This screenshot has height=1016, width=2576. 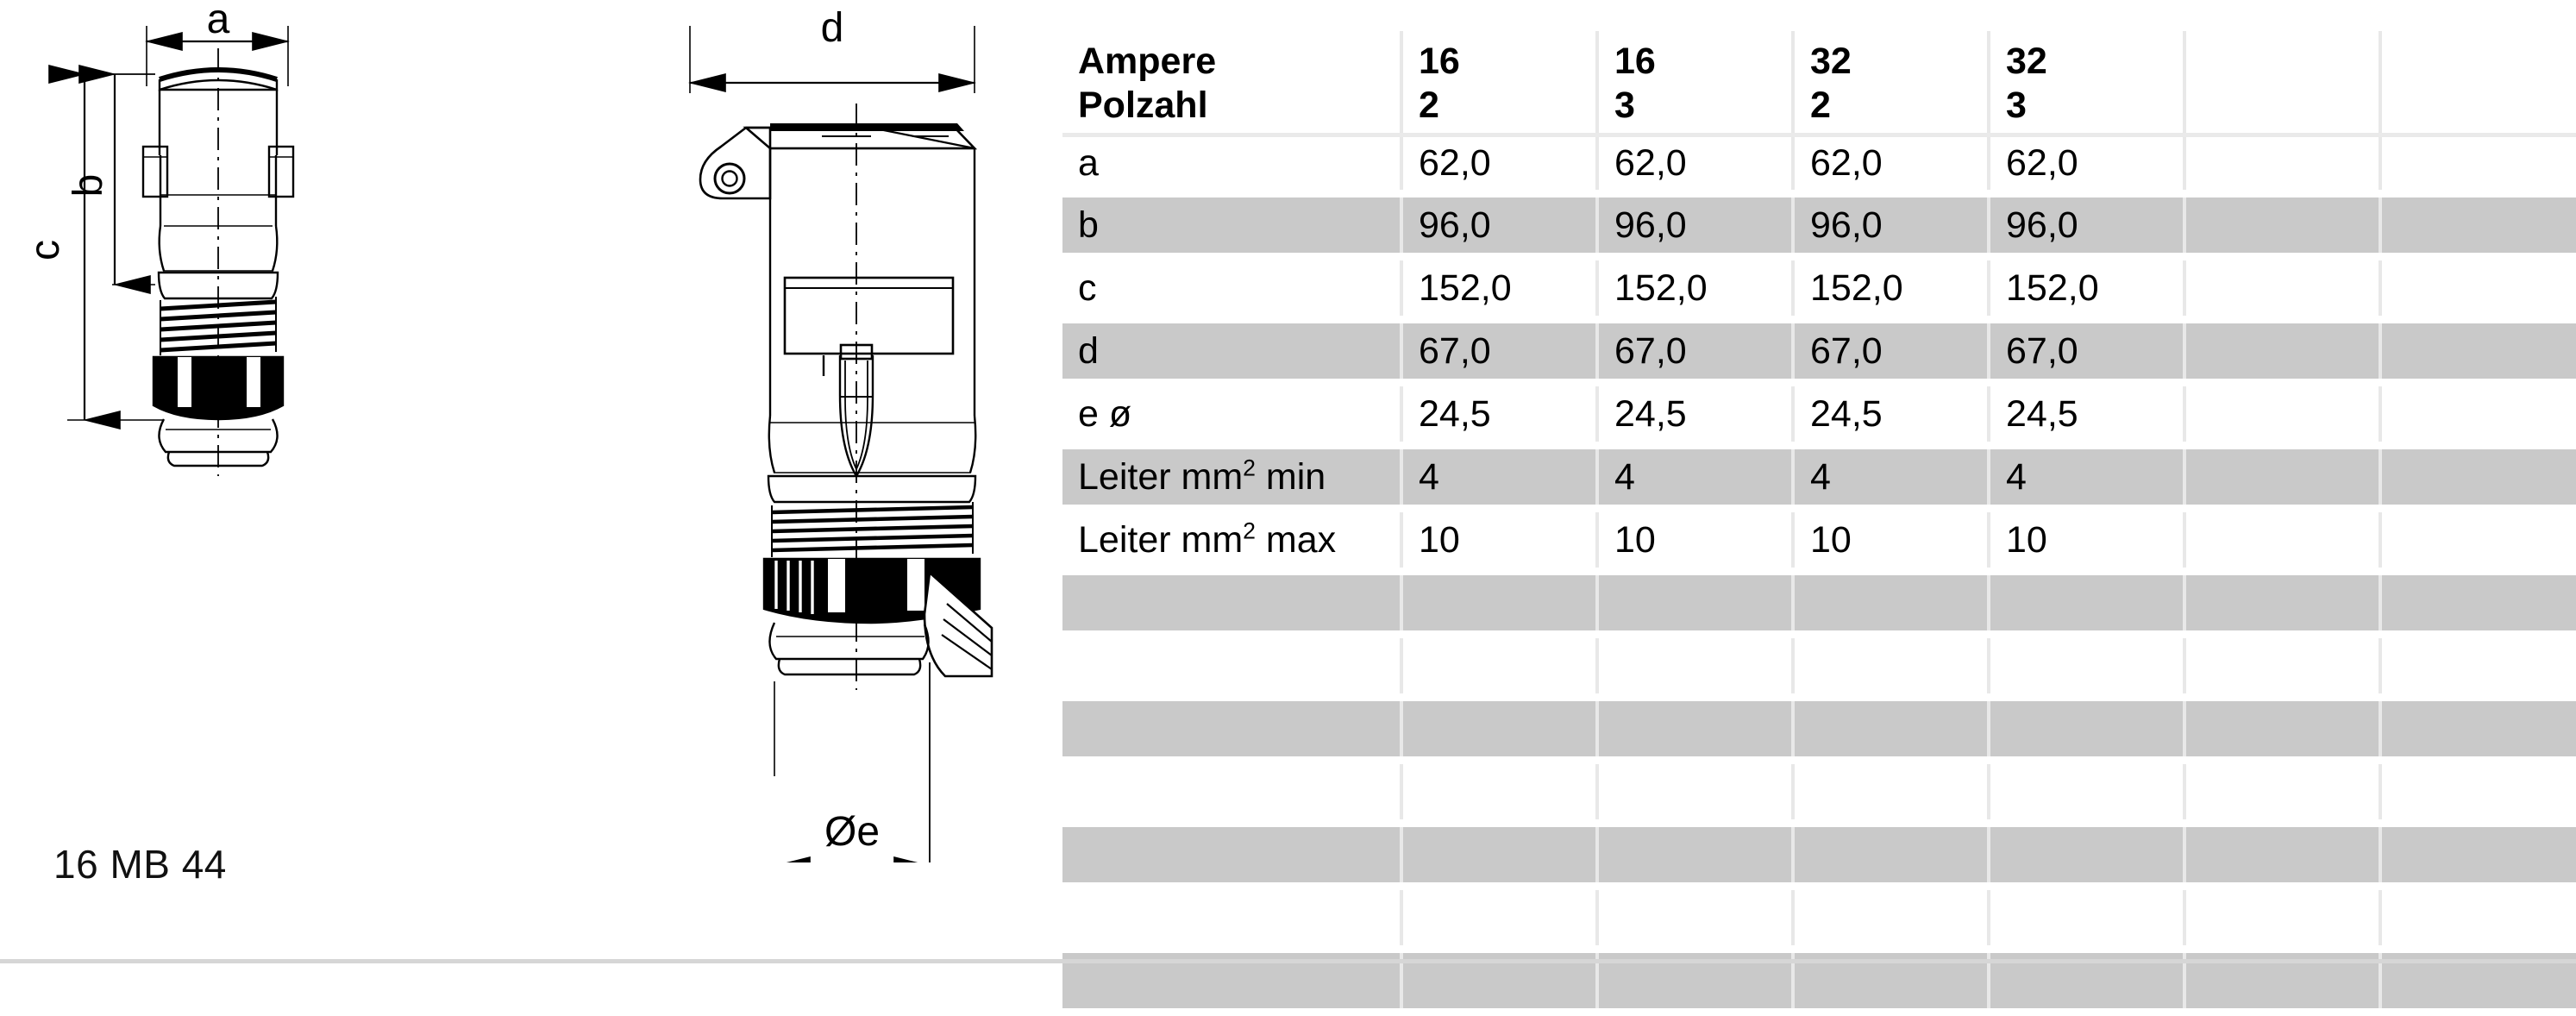 I want to click on dimension-label-b: b, so click(x=88, y=186).